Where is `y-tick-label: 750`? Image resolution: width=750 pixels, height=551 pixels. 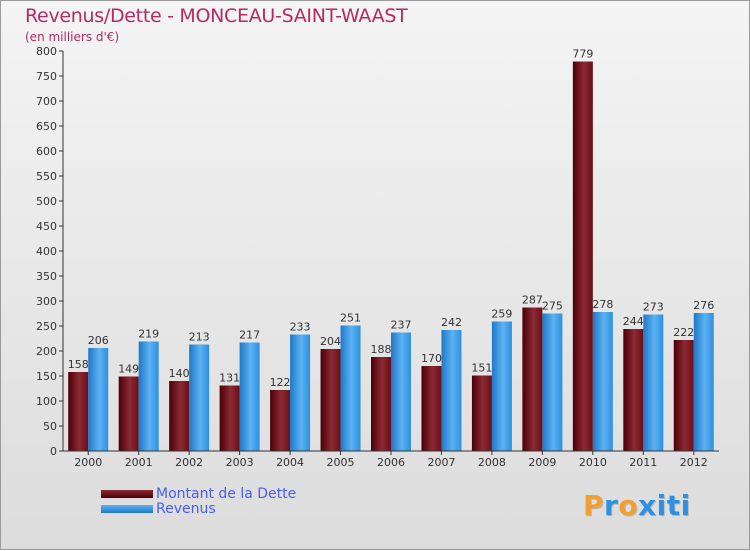 y-tick-label: 750 is located at coordinates (46, 76).